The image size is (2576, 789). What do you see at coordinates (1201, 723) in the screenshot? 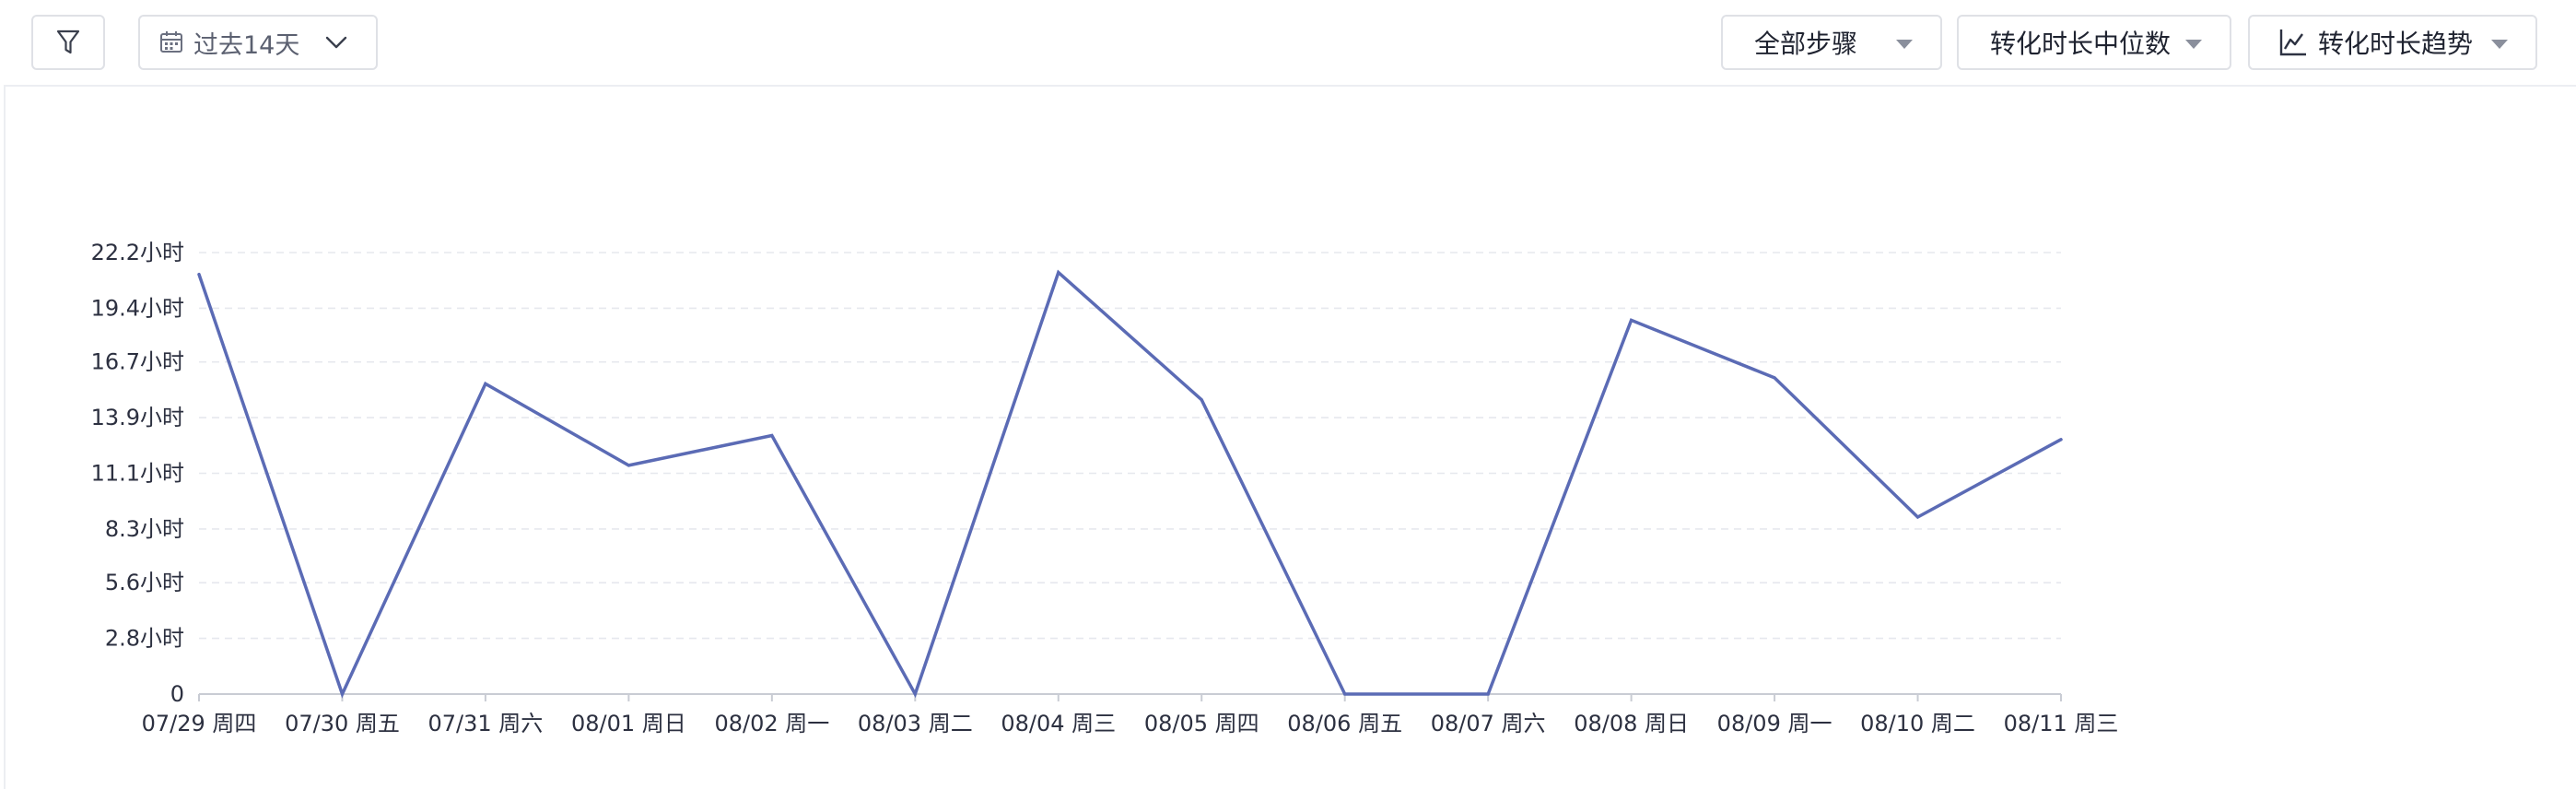
I see `x-tick-label: 08/05 周四` at bounding box center [1201, 723].